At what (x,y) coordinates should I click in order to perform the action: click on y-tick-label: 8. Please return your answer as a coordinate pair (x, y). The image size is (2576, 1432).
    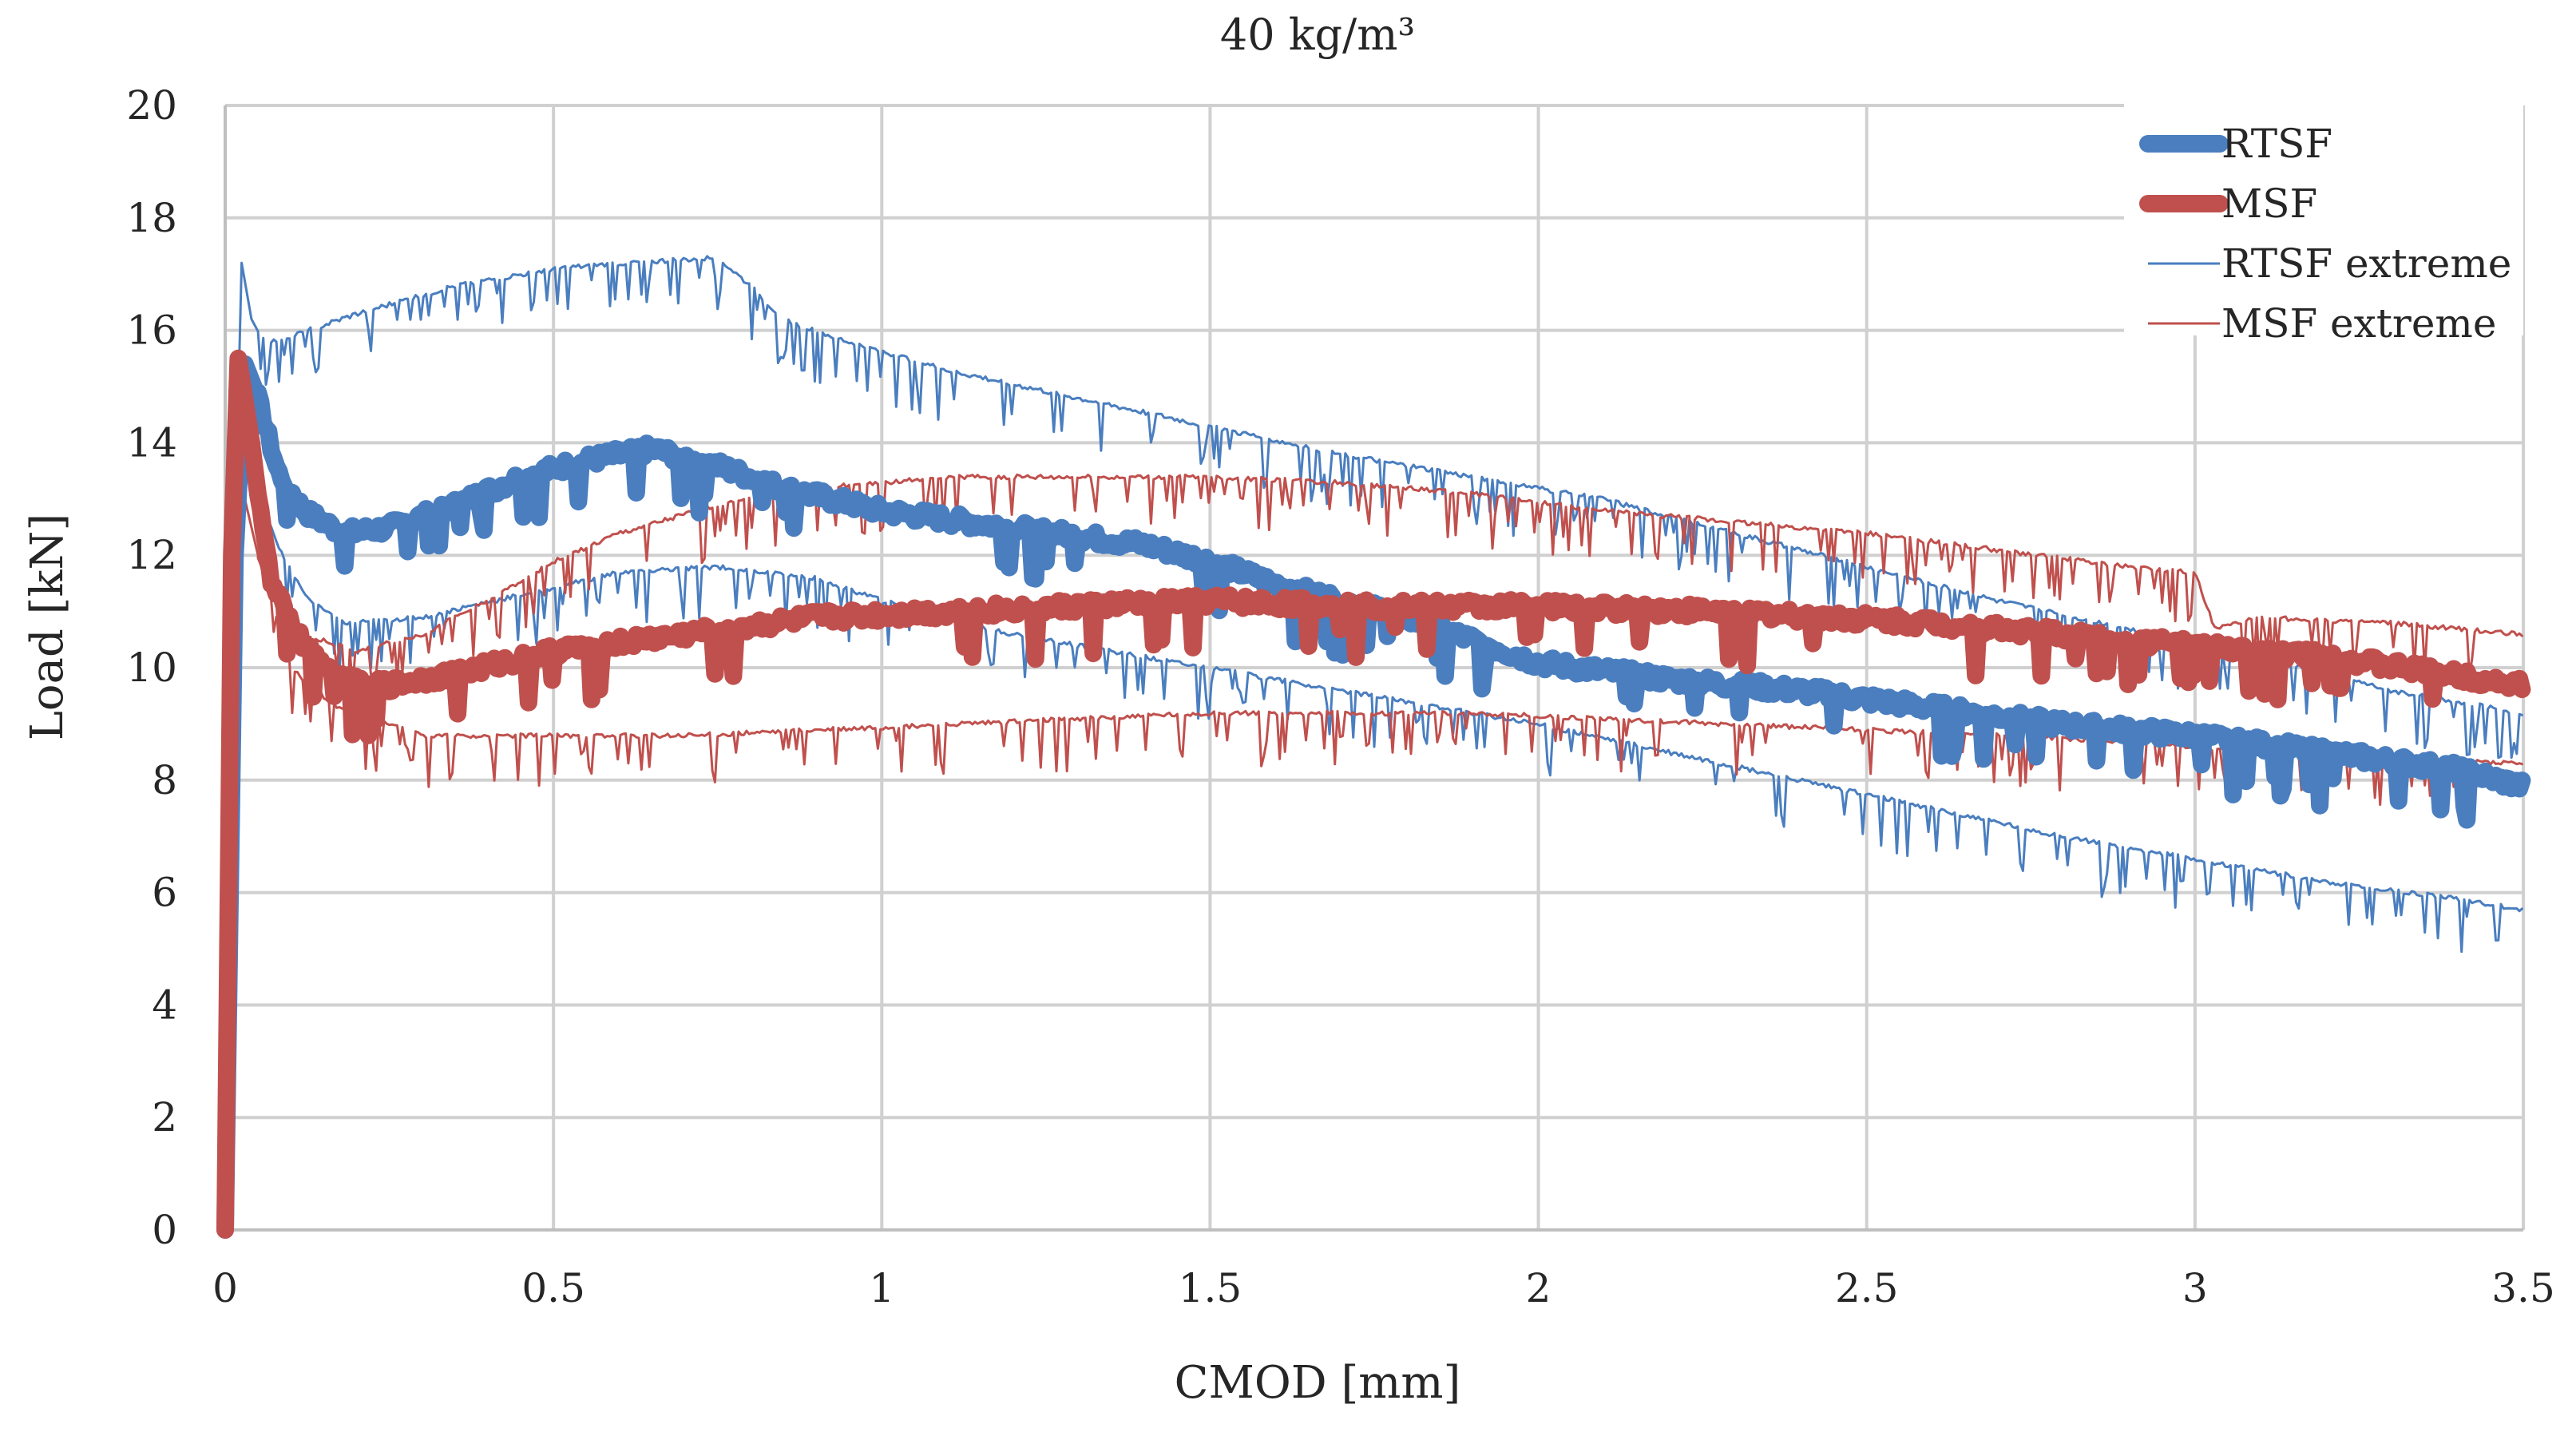
    Looking at the image, I should click on (164, 780).